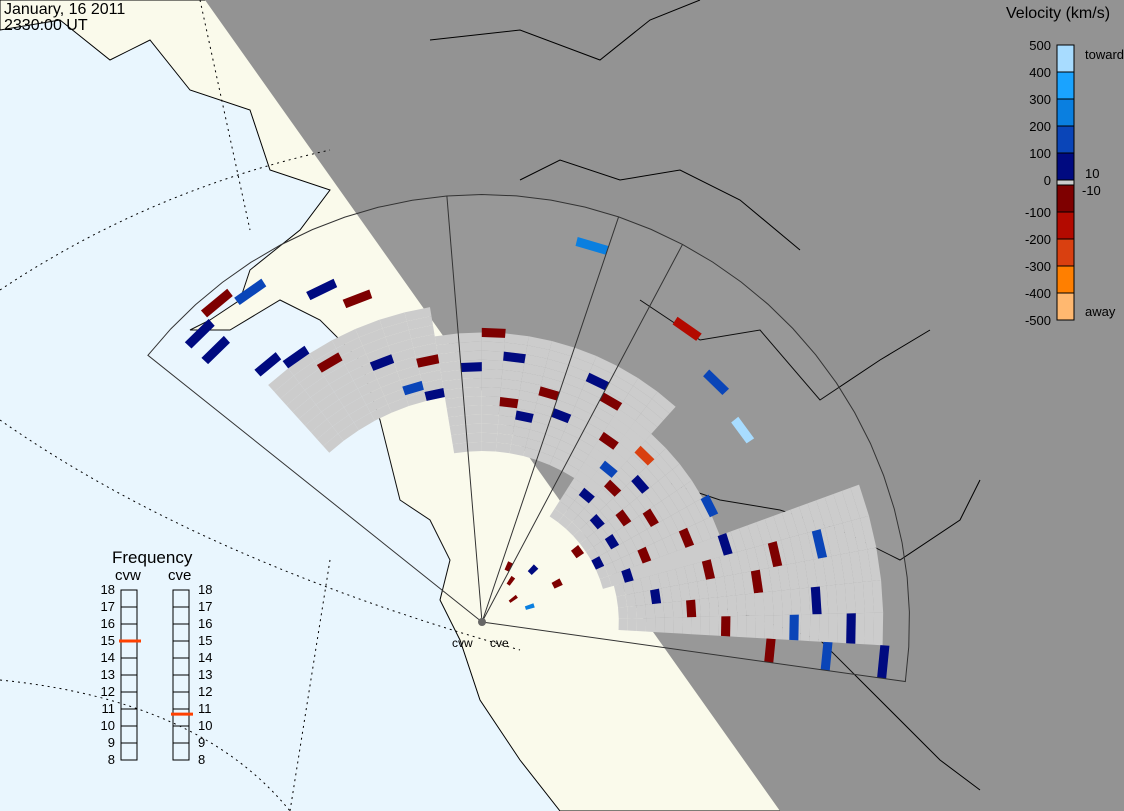 Image resolution: width=1124 pixels, height=811 pixels. What do you see at coordinates (1040, 153) in the screenshot?
I see `velocity-tick: 100` at bounding box center [1040, 153].